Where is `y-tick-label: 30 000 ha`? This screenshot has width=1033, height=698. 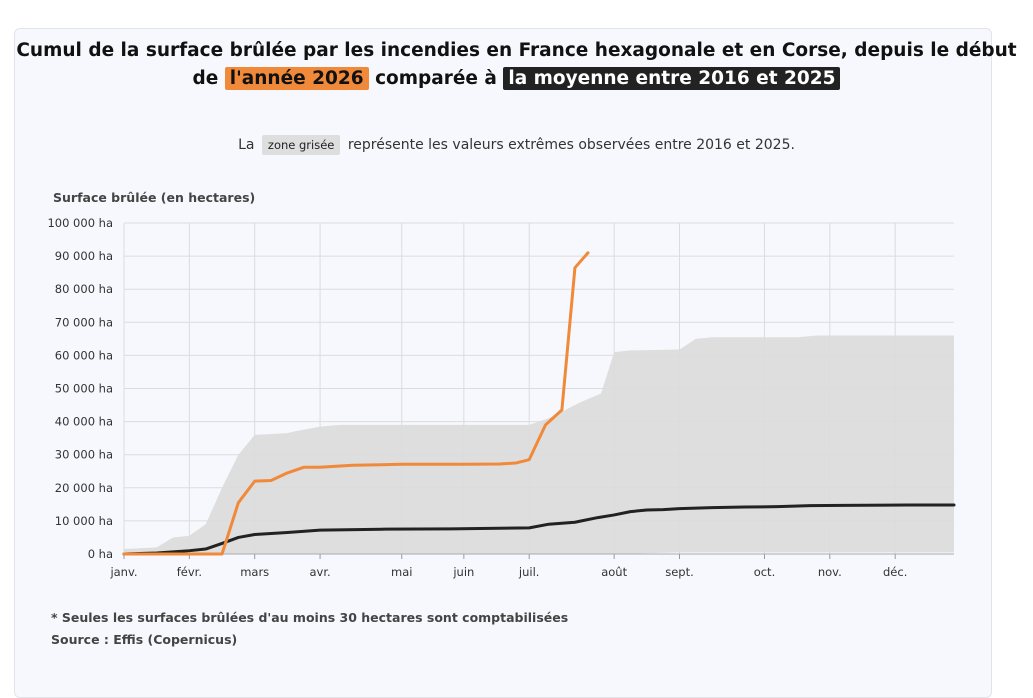
y-tick-label: 30 000 ha is located at coordinates (84, 455).